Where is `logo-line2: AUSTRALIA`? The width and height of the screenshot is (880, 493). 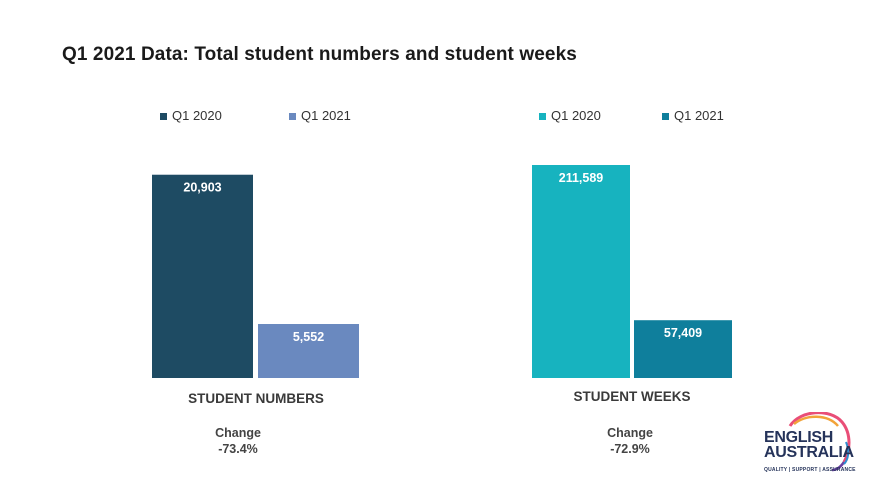
logo-line2: AUSTRALIA is located at coordinates (809, 452).